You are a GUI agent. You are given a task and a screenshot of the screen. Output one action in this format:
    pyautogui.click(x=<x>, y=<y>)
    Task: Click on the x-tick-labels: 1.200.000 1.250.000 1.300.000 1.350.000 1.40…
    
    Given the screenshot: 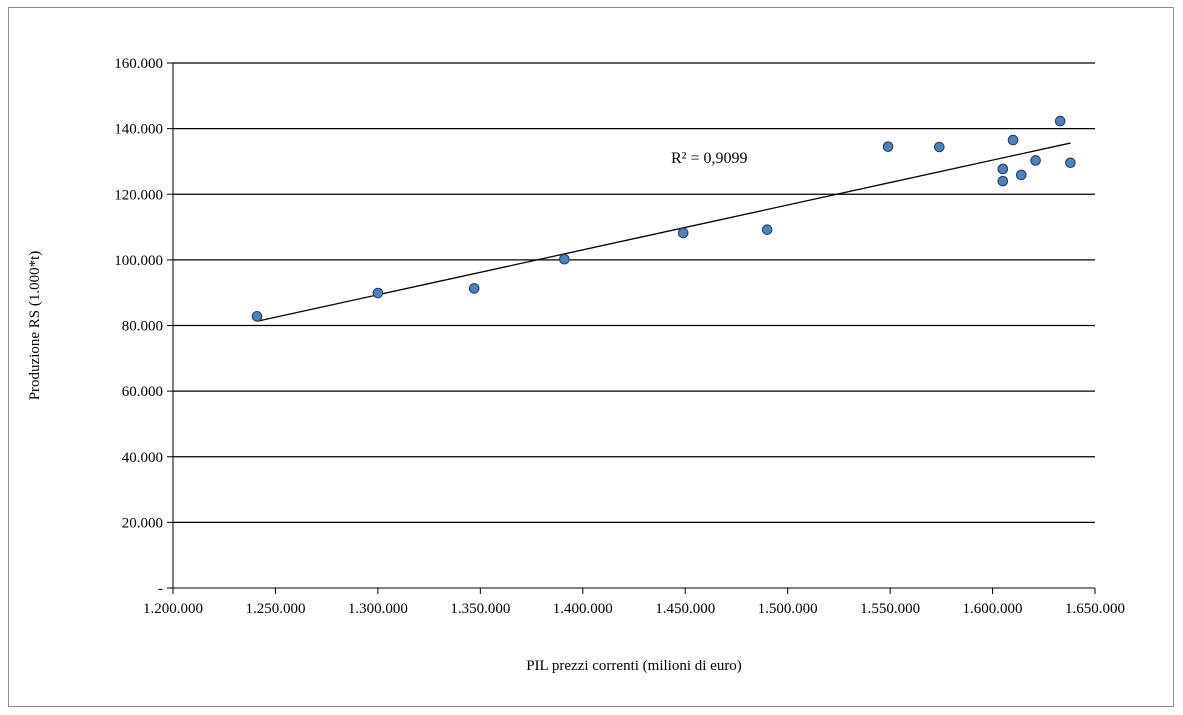 What is the action you would take?
    pyautogui.click(x=634, y=609)
    